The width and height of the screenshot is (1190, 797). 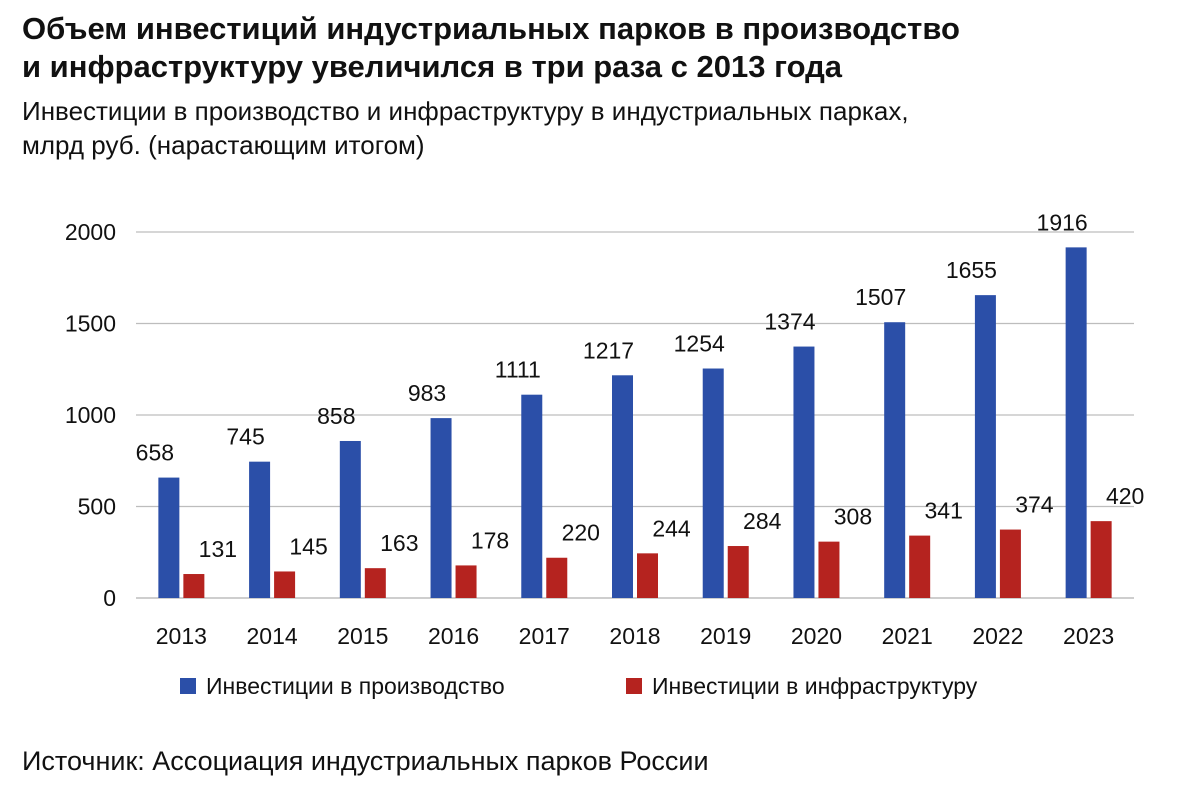 What do you see at coordinates (90, 232) in the screenshot?
I see `y-tick-label: 2000` at bounding box center [90, 232].